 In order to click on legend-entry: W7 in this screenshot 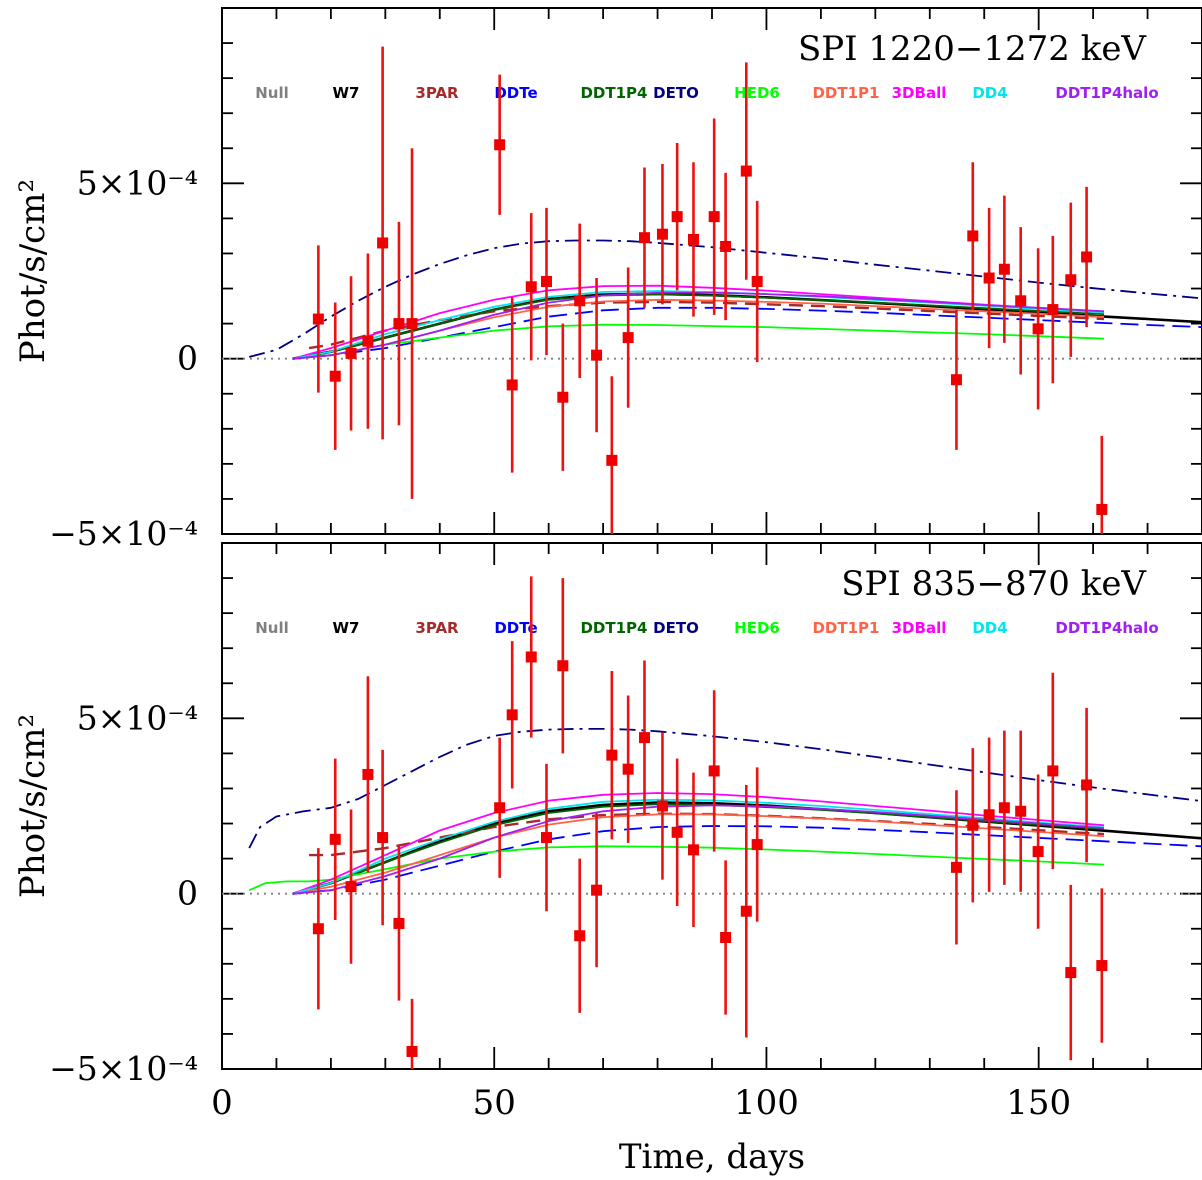, I will do `click(346, 628)`.